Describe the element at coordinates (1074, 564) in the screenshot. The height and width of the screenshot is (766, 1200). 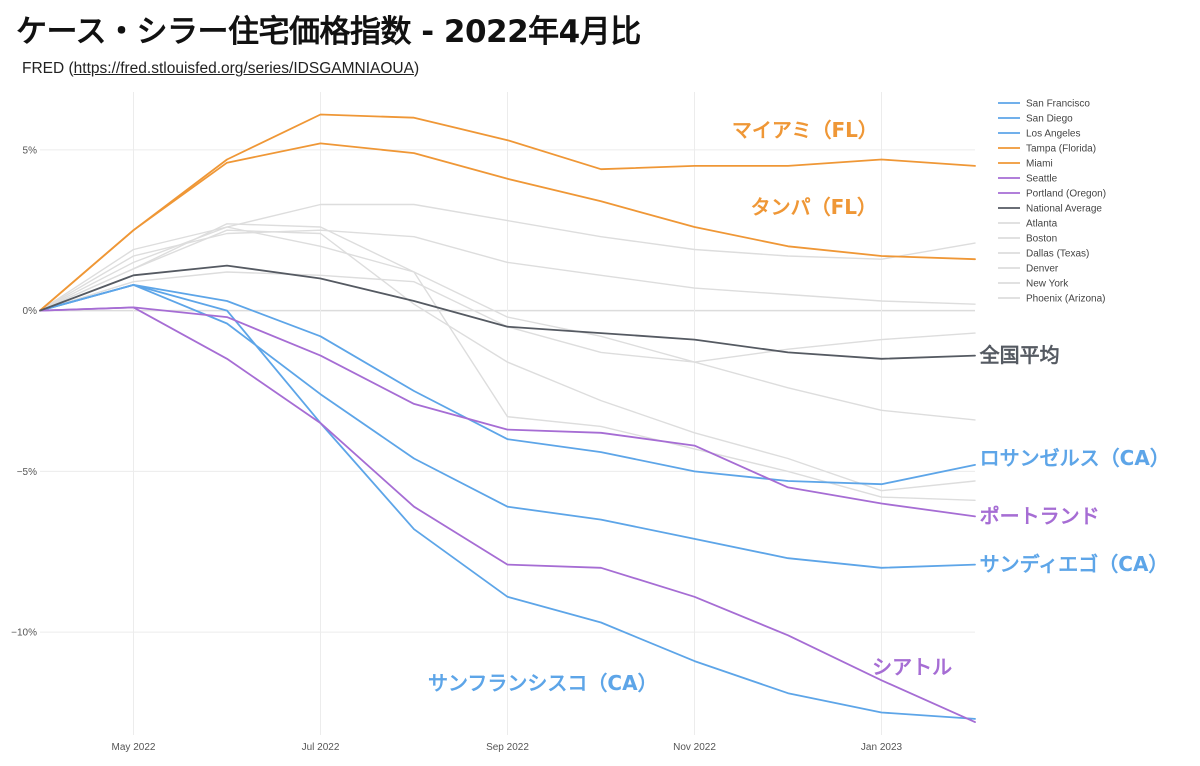
I see `annotation-label: サンディエゴ（CA）` at that location.